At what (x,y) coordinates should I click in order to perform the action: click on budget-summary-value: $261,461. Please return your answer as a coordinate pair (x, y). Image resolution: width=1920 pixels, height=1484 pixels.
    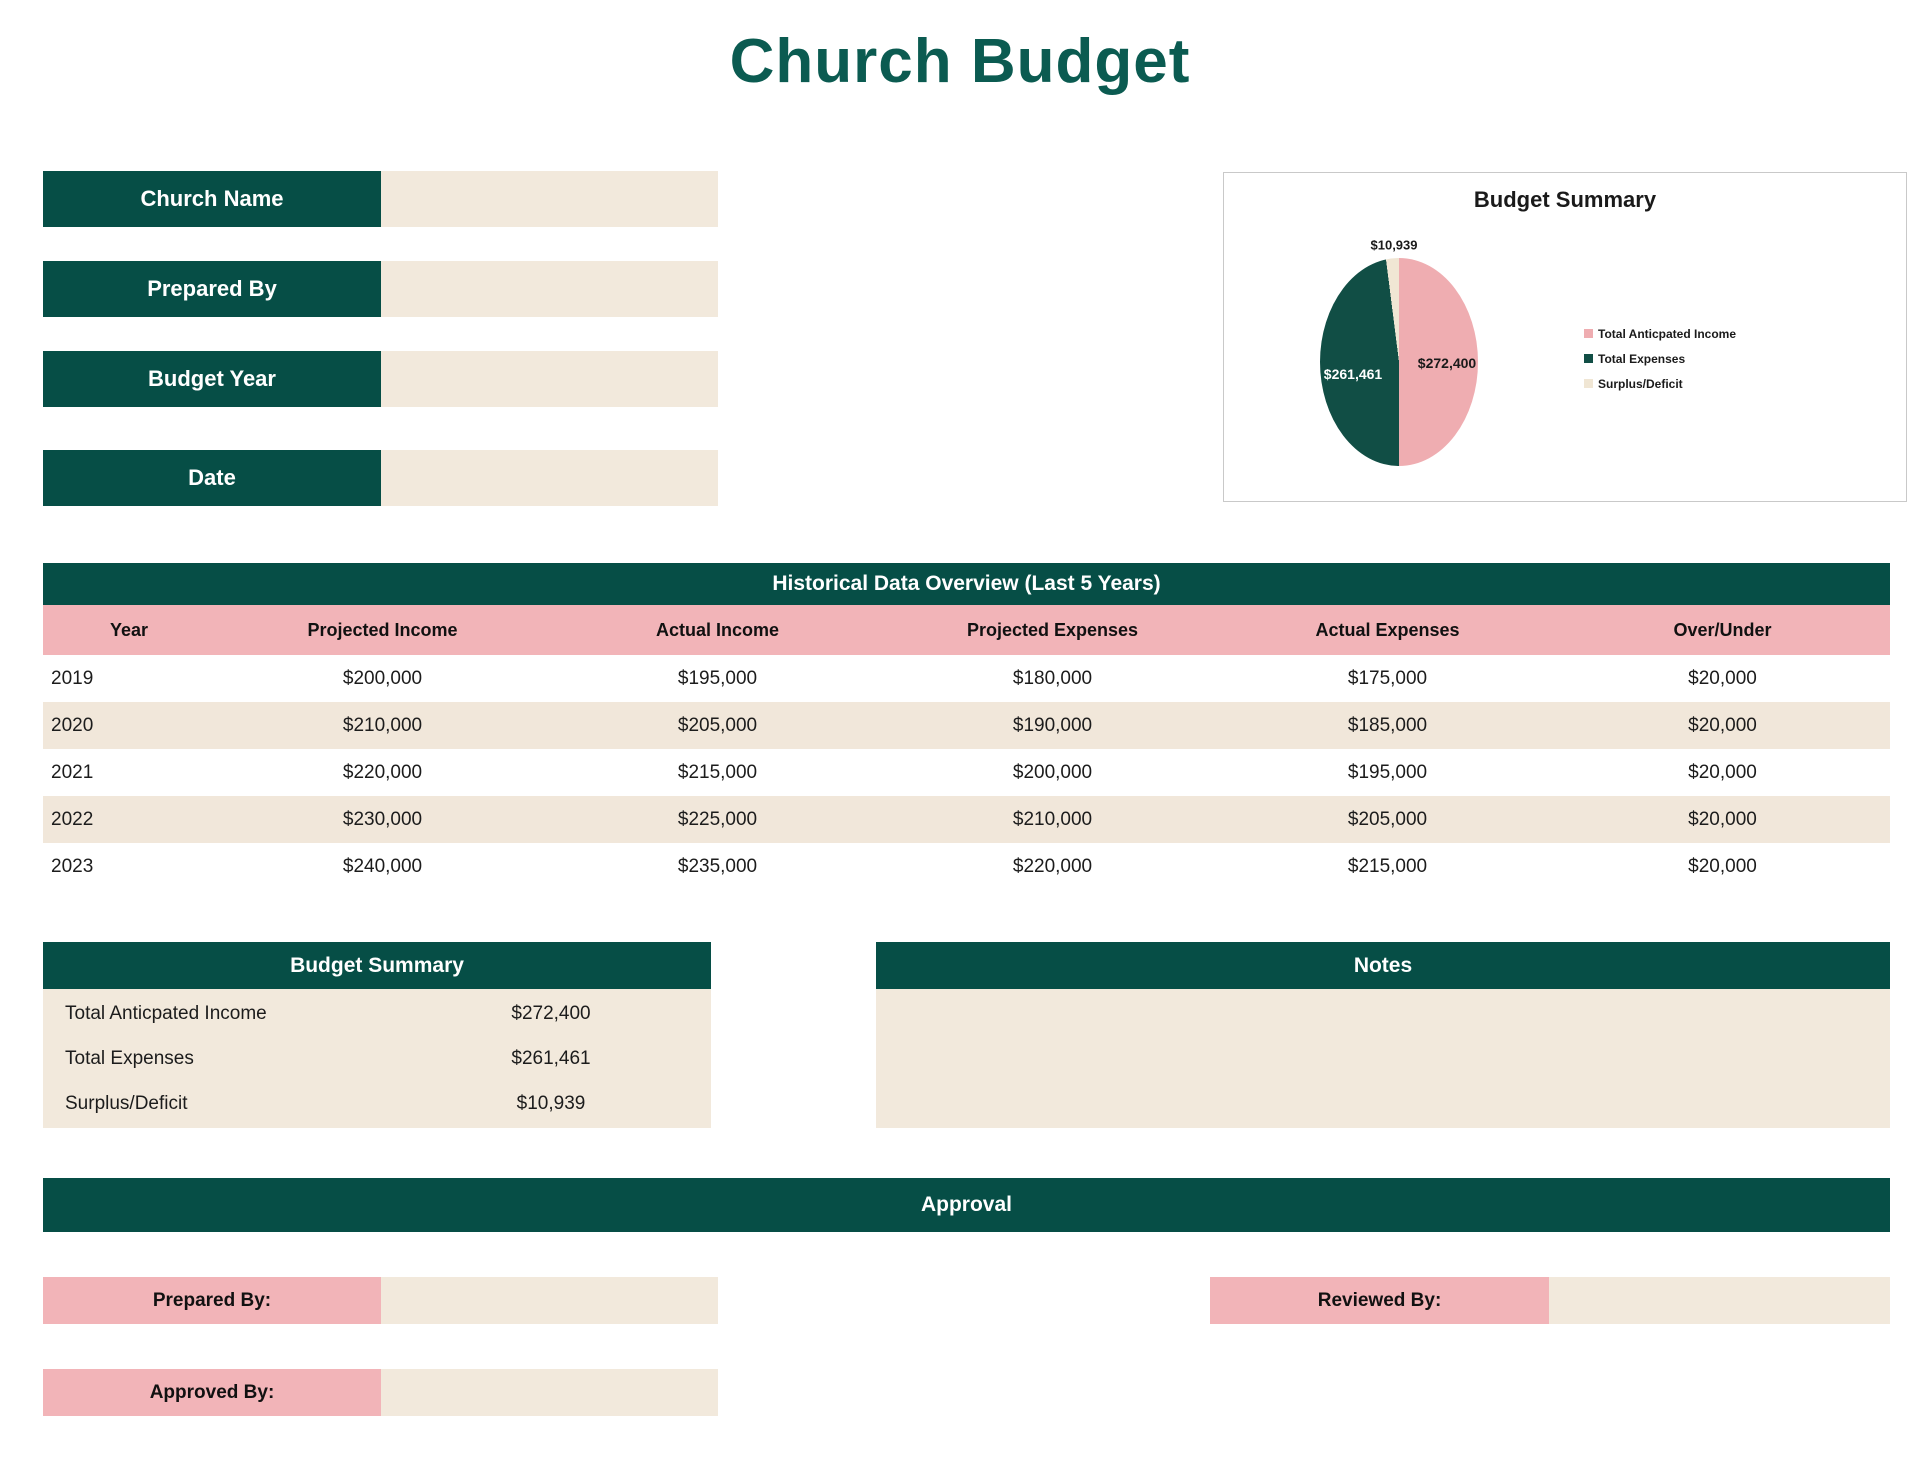
    Looking at the image, I should click on (551, 1058).